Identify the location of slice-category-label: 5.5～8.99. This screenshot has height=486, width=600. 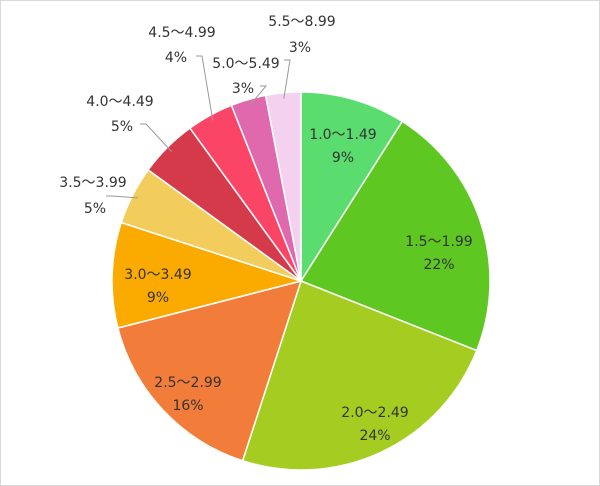
(301, 22).